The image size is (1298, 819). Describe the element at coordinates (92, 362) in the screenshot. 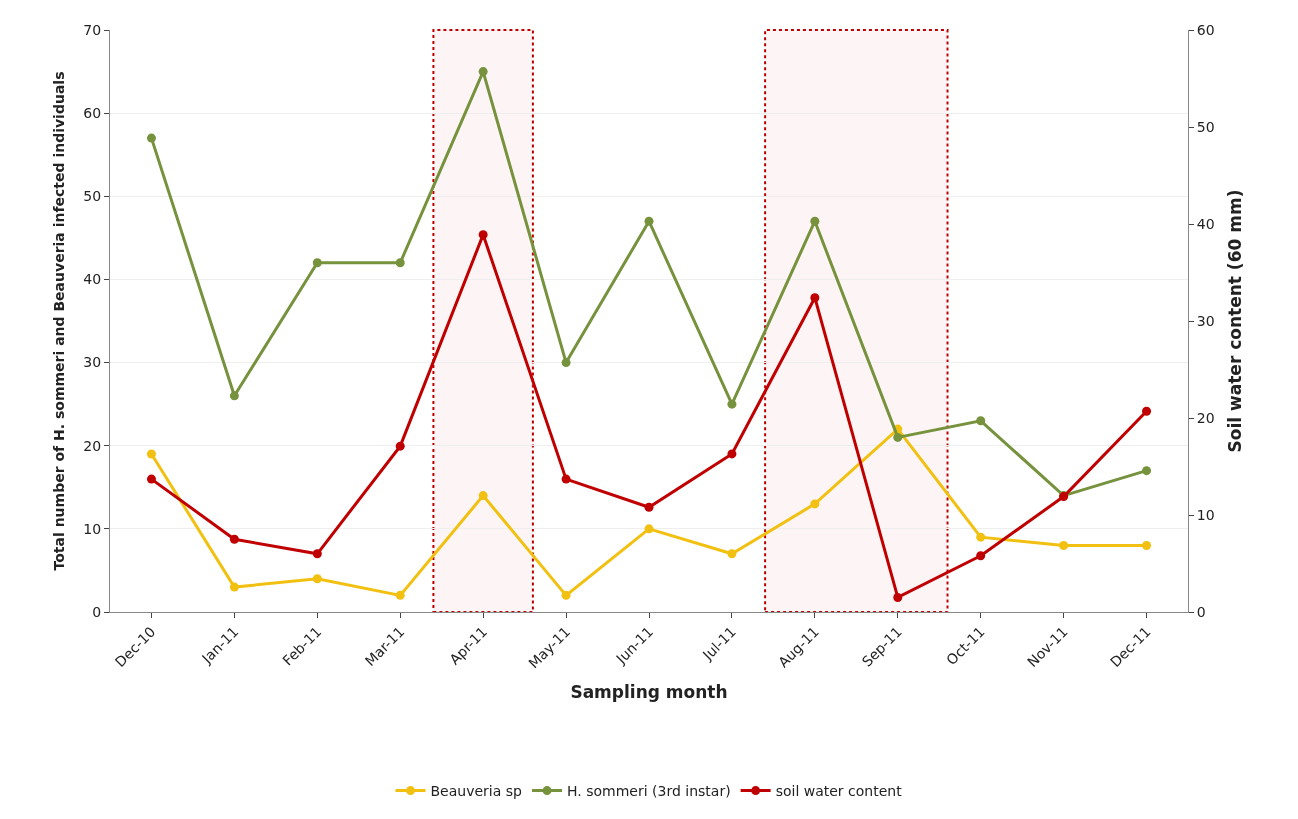

I see `y-tick-label: 30` at that location.